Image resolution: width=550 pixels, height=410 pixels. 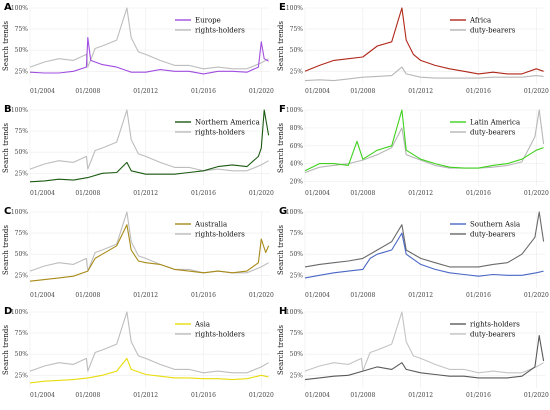 What do you see at coordinates (297, 146) in the screenshot?
I see `y-tick-label: 60%` at bounding box center [297, 146].